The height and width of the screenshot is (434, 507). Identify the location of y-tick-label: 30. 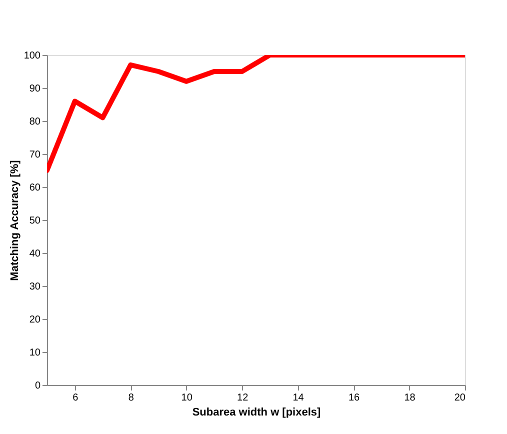
(35, 287).